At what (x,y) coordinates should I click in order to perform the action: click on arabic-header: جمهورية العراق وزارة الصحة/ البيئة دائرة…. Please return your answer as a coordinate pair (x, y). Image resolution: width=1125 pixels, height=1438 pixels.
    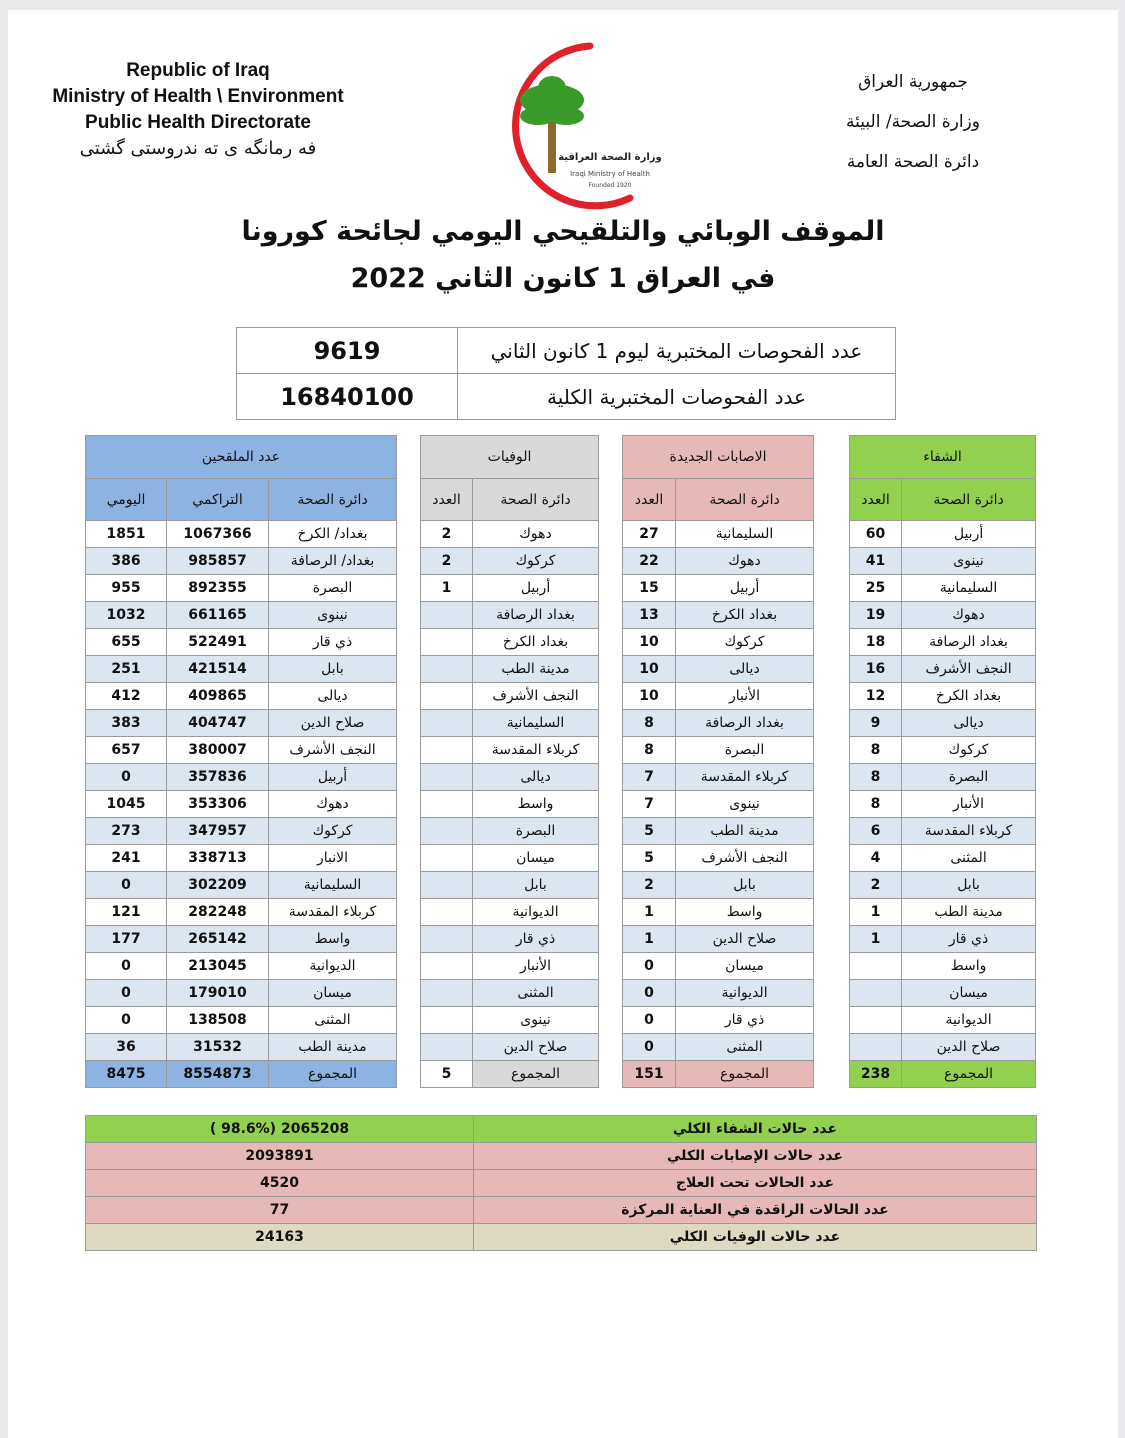
    Looking at the image, I should click on (913, 122).